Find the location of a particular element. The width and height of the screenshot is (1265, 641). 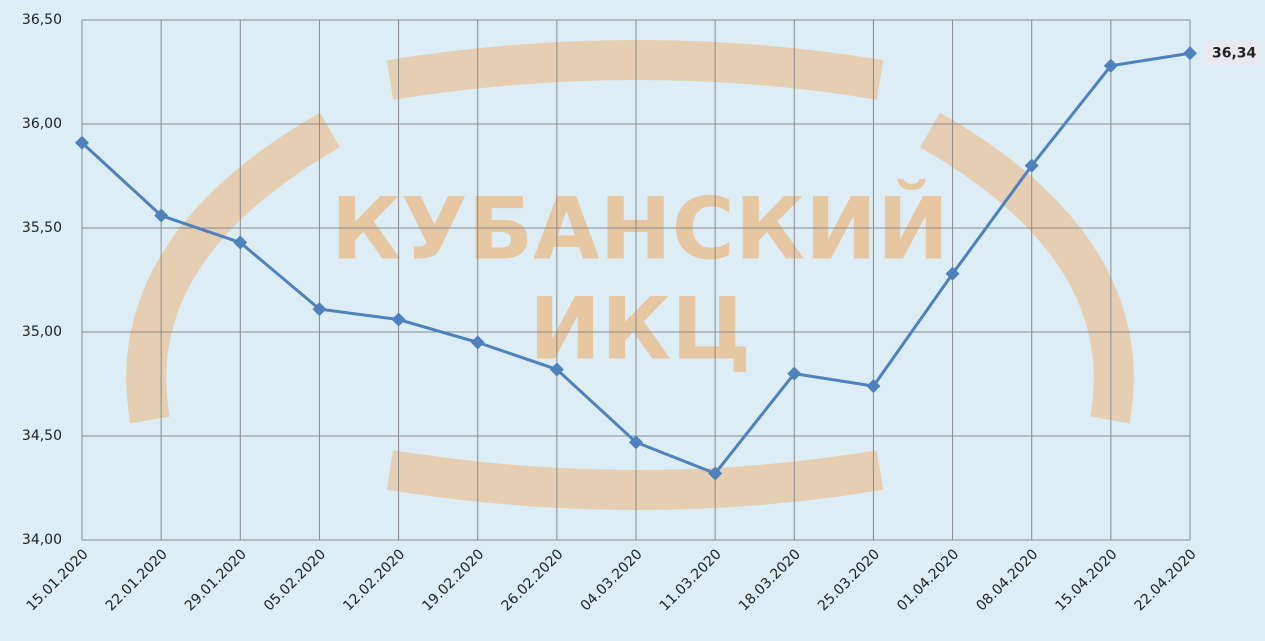

value-label: 36,34 is located at coordinates (1234, 53).